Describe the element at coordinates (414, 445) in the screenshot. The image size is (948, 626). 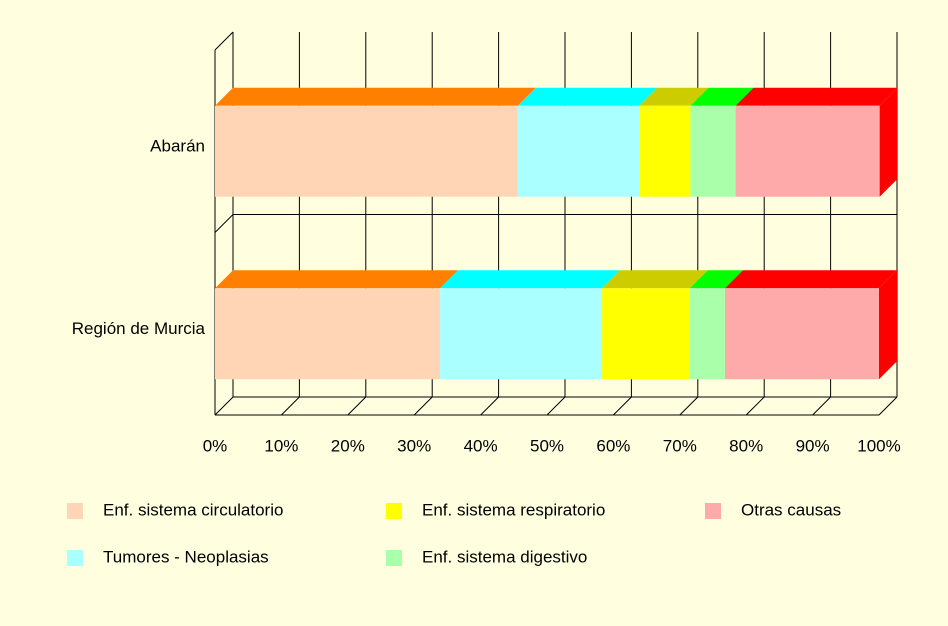
I see `x-tick-label: 30%` at that location.